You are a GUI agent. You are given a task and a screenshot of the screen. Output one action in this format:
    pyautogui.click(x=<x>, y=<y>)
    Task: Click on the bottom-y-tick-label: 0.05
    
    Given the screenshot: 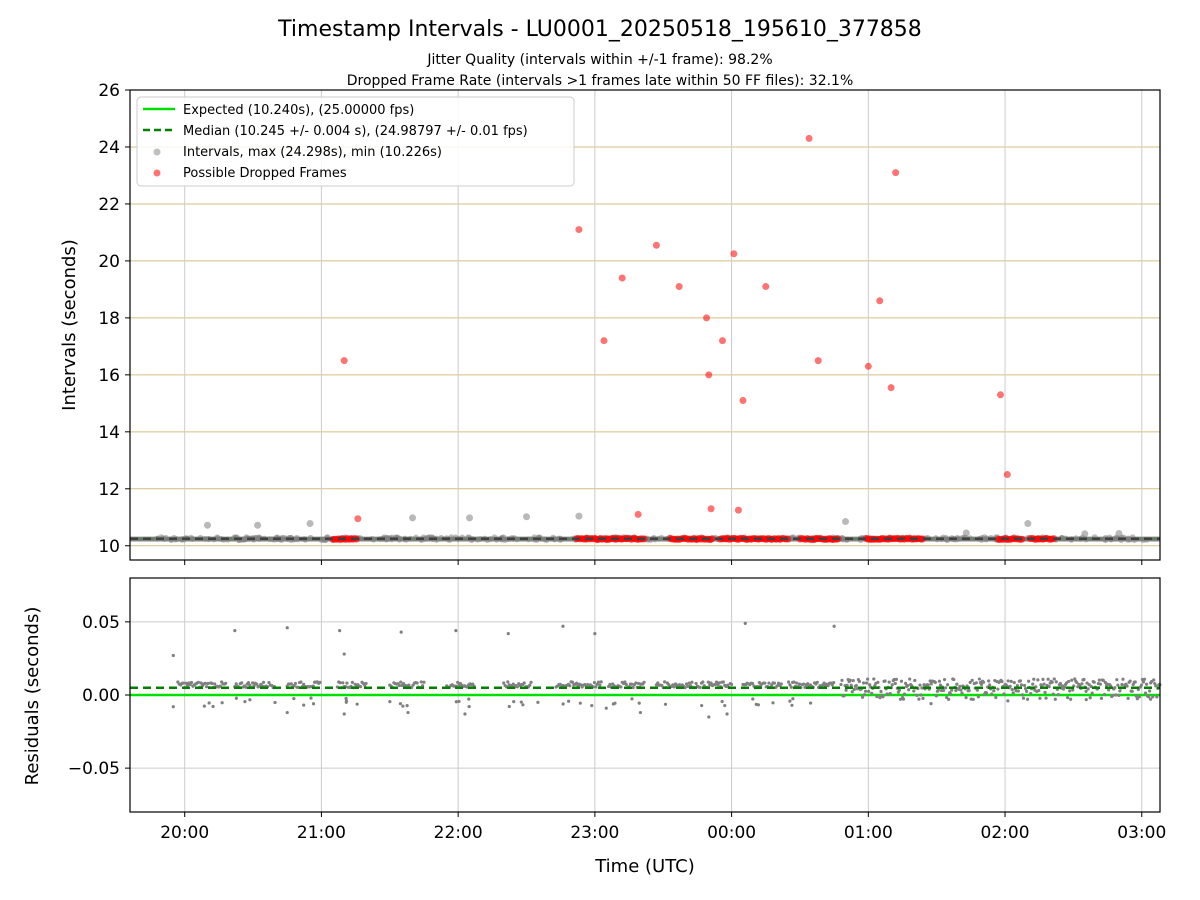 What is the action you would take?
    pyautogui.click(x=101, y=623)
    